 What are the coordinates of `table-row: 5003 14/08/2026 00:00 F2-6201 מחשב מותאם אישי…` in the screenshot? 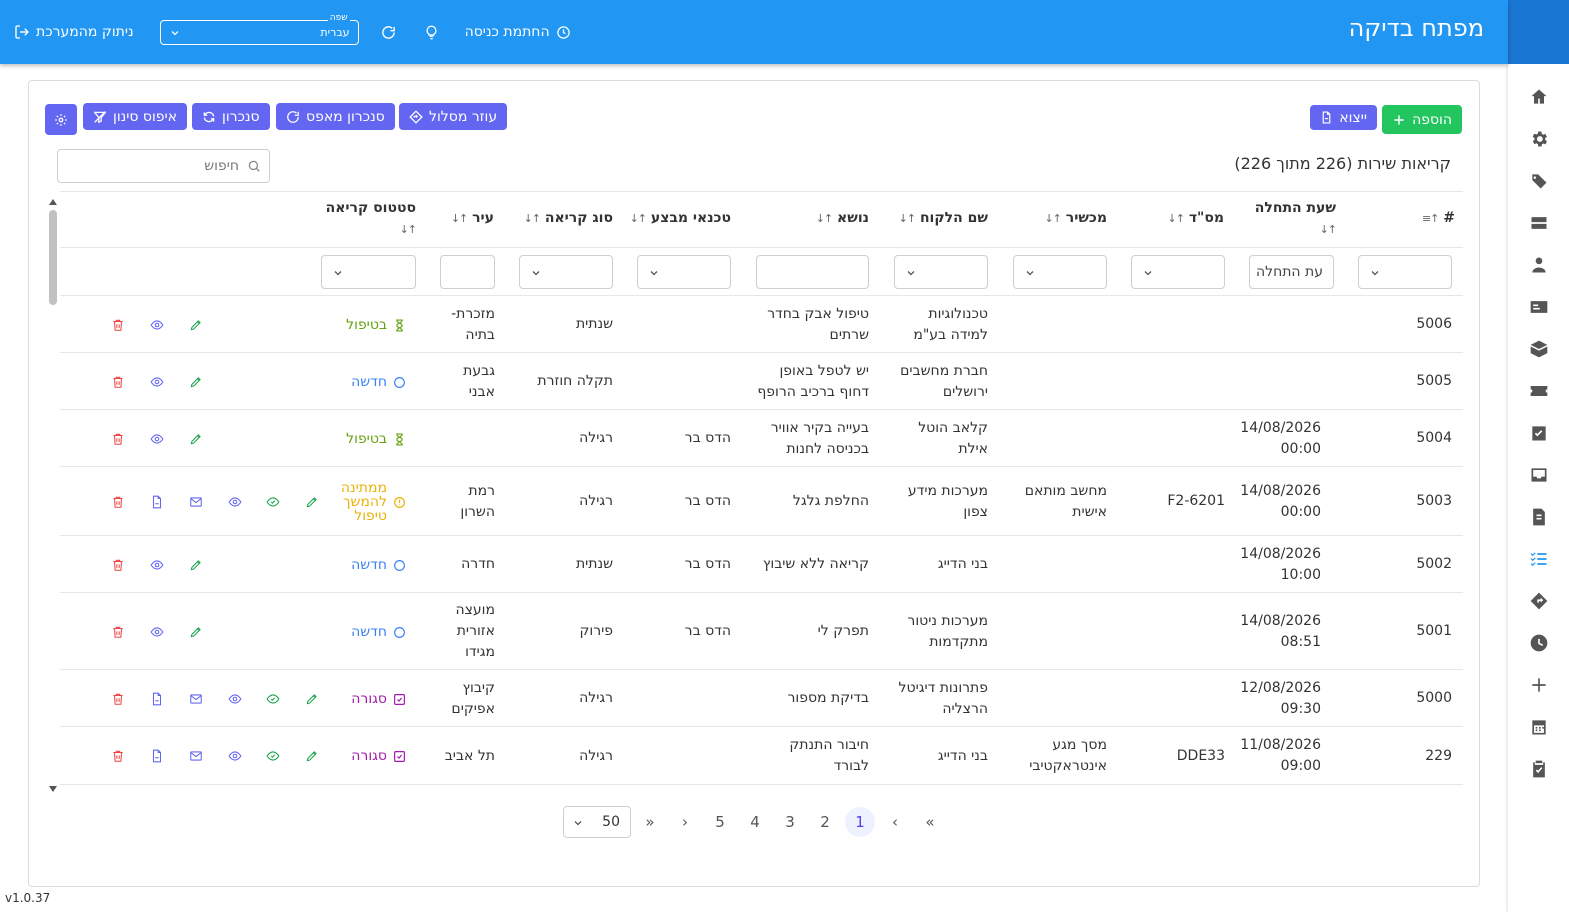 It's located at (761, 501).